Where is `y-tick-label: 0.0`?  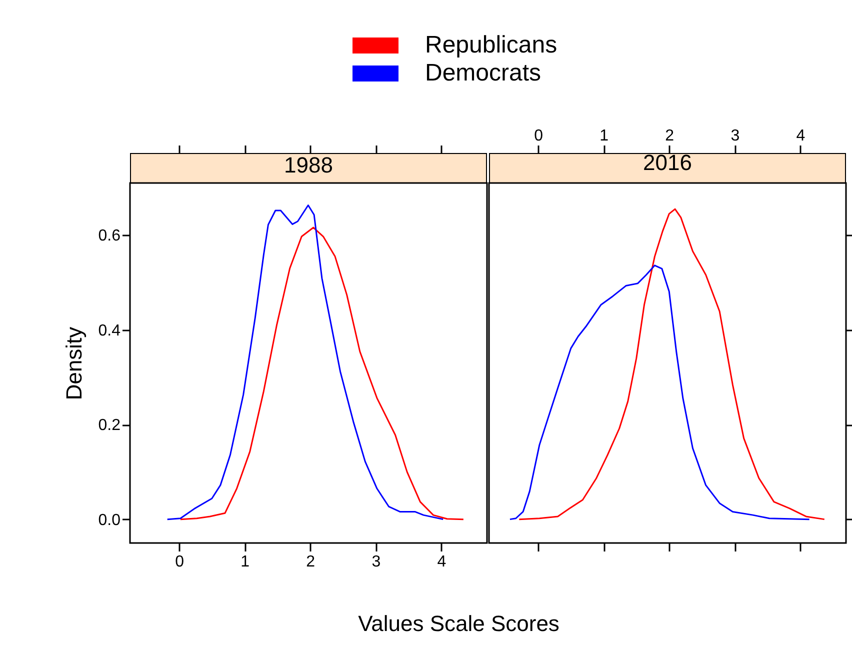
y-tick-label: 0.0 is located at coordinates (109, 520).